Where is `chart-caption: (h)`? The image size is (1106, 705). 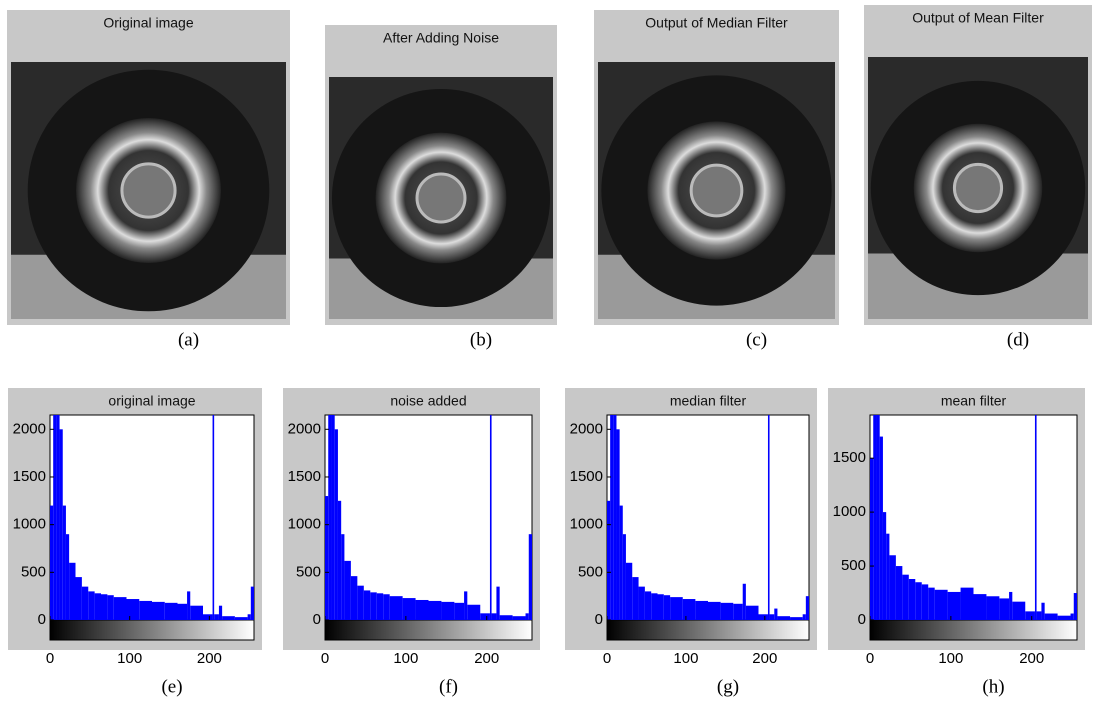 chart-caption: (h) is located at coordinates (993, 686).